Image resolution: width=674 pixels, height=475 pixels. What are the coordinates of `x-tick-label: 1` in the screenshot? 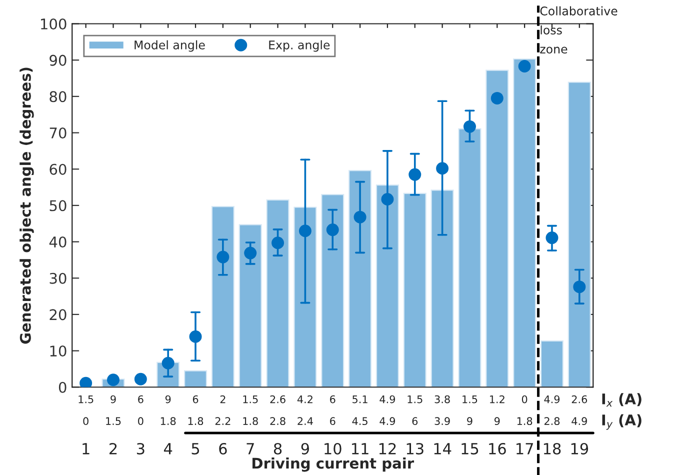 It's located at (86, 448).